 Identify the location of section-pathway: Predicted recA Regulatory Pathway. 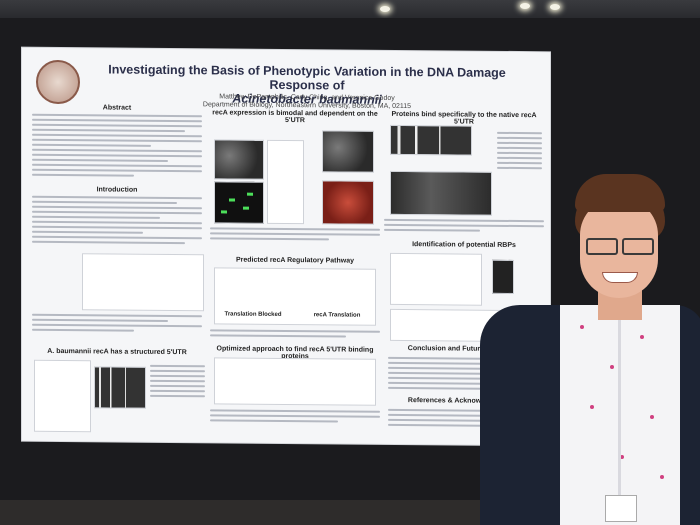
(294, 260).